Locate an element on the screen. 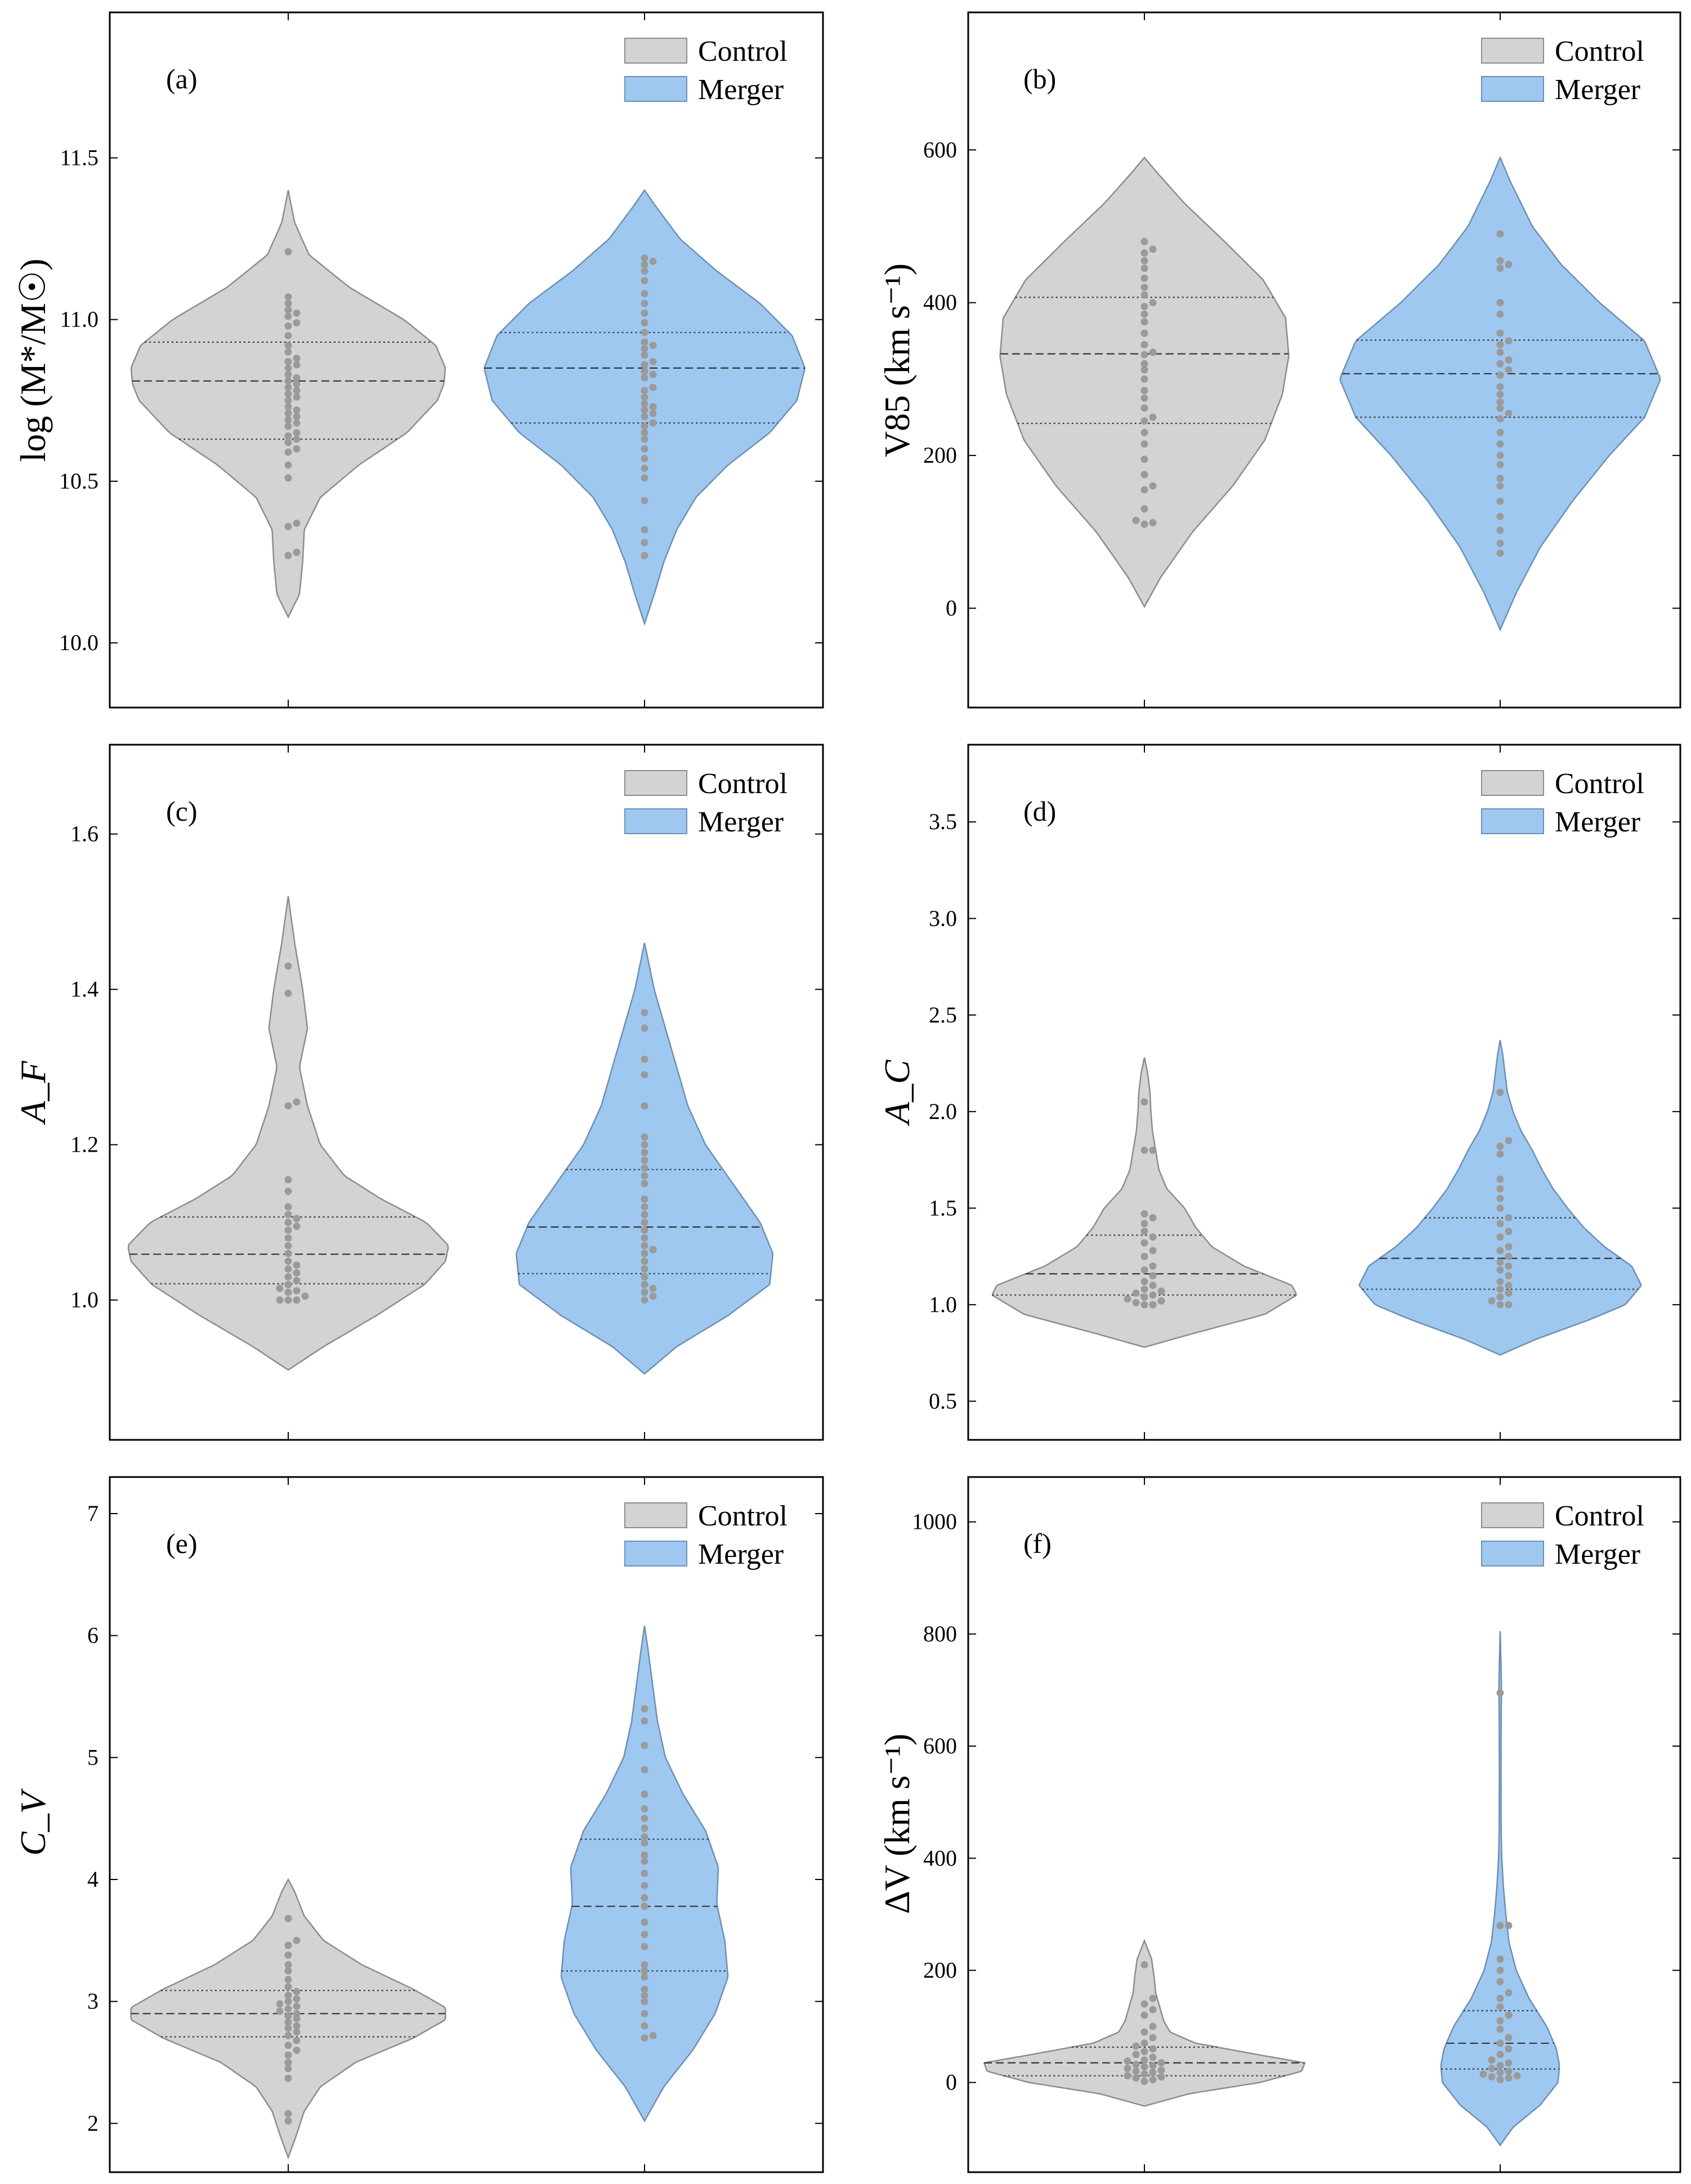 The width and height of the screenshot is (1691, 2184). panel-e-violins is located at coordinates (429, 1893).